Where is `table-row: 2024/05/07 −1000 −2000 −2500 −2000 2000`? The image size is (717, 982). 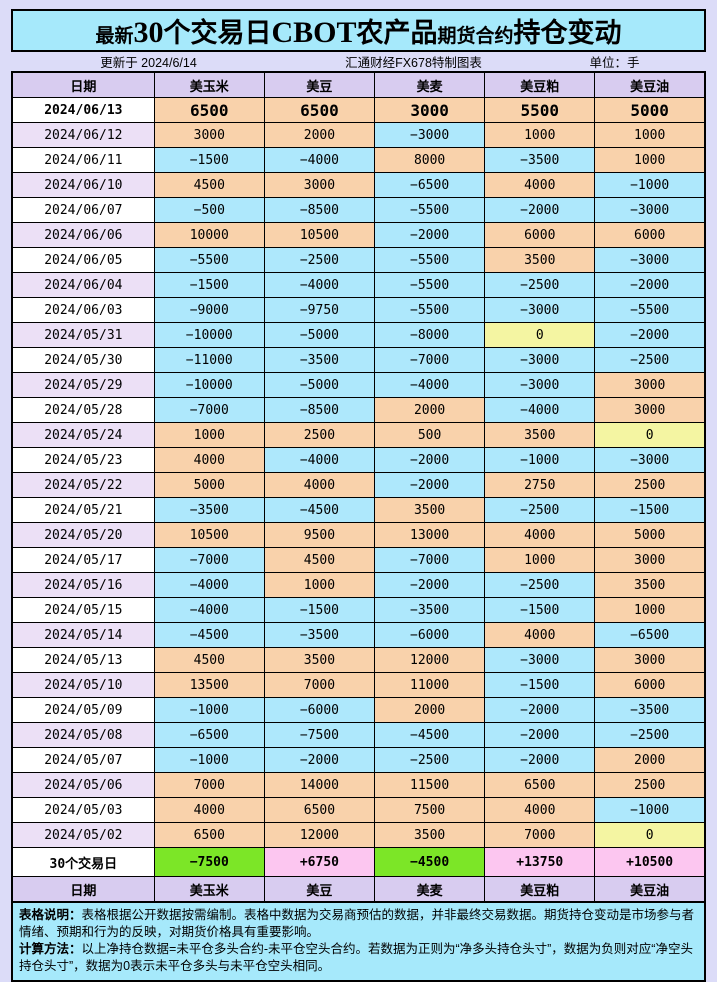
table-row: 2024/05/07 −1000 −2000 −2500 −2000 2000 is located at coordinates (358, 760).